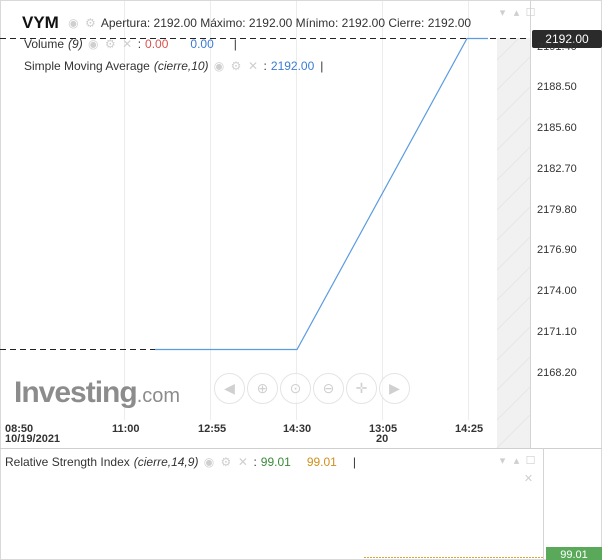  I want to click on x-axis-label: 12:55, so click(212, 429).